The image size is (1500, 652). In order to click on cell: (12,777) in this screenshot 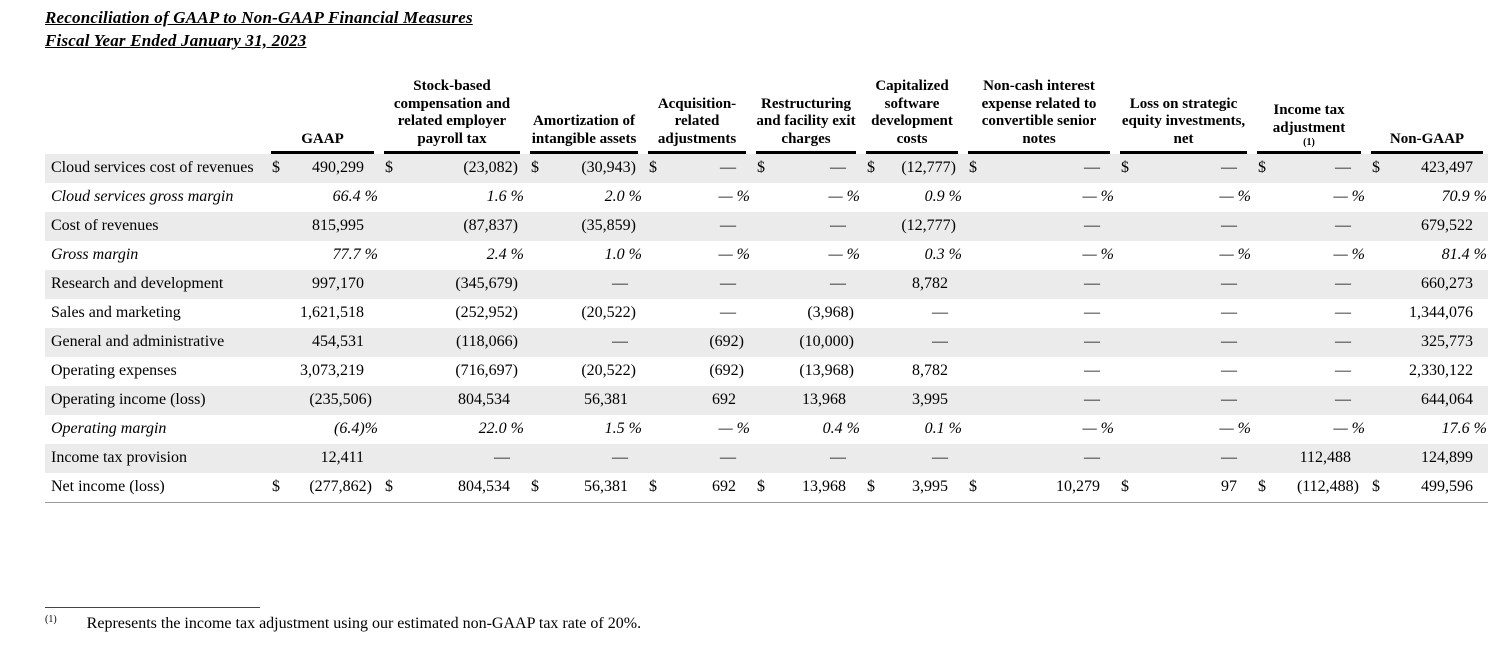, I will do `click(912, 226)`.